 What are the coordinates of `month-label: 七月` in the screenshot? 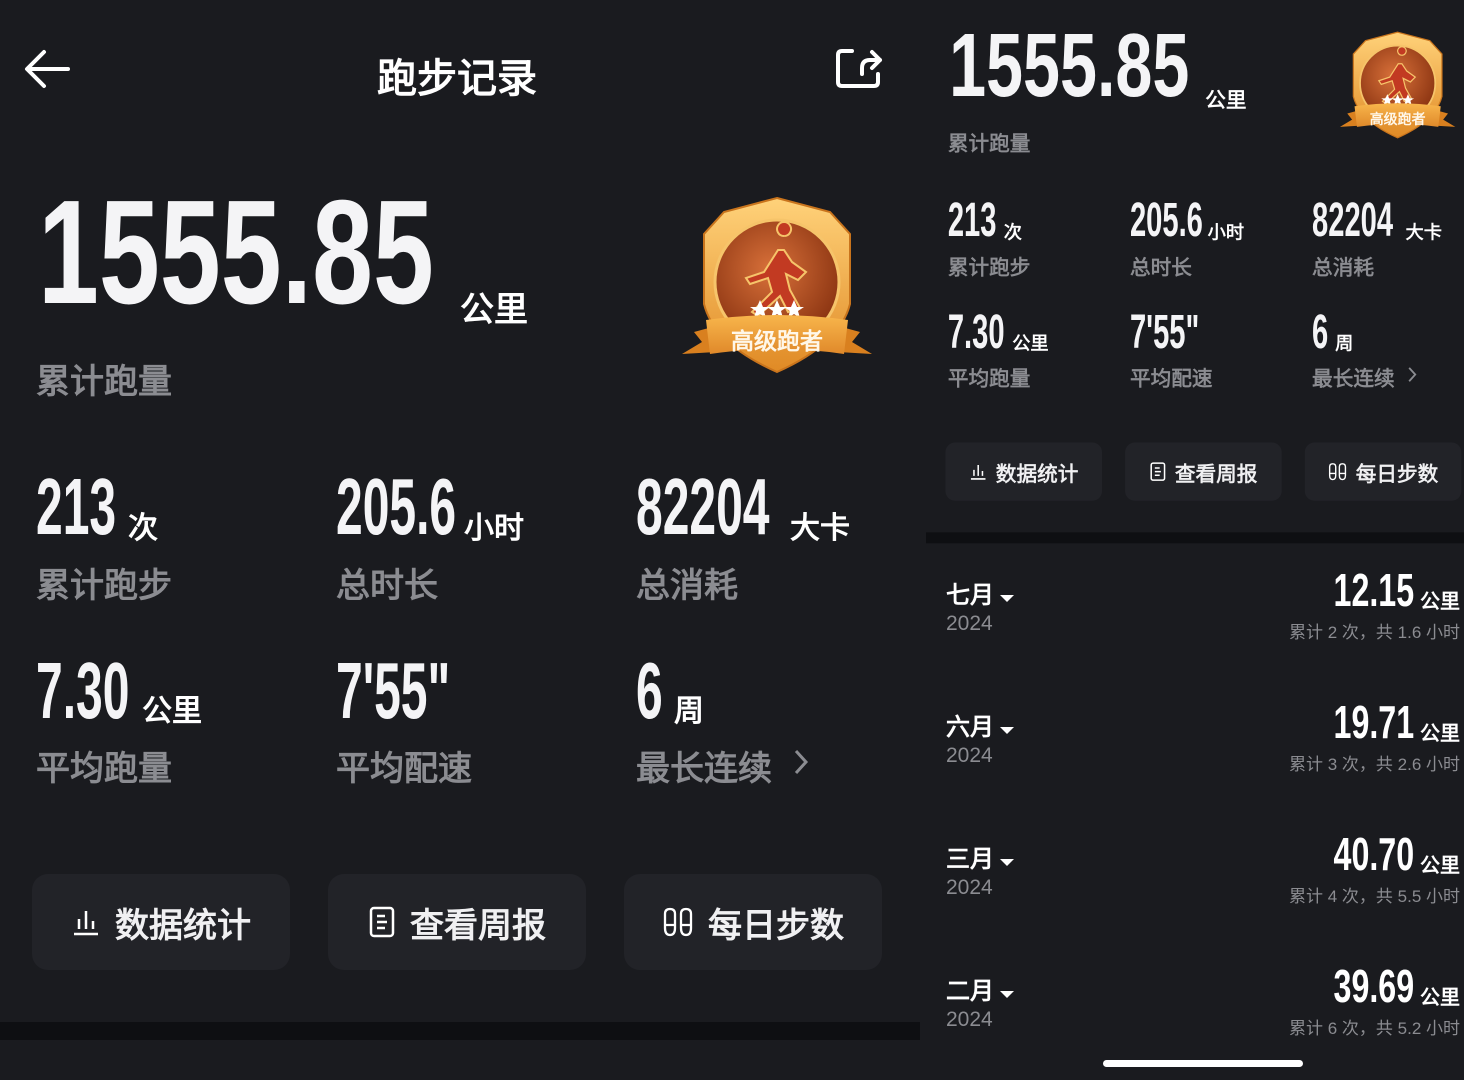 It's located at (980, 592).